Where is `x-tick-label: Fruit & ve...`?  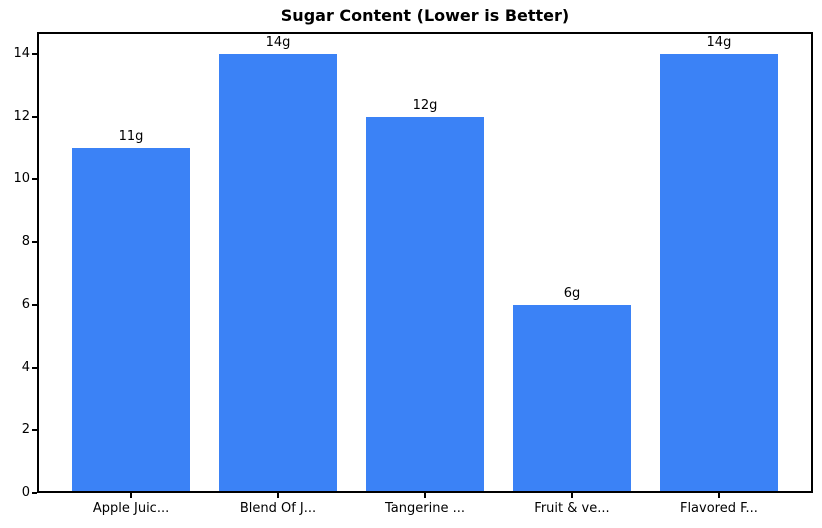 x-tick-label: Fruit & ve... is located at coordinates (572, 508).